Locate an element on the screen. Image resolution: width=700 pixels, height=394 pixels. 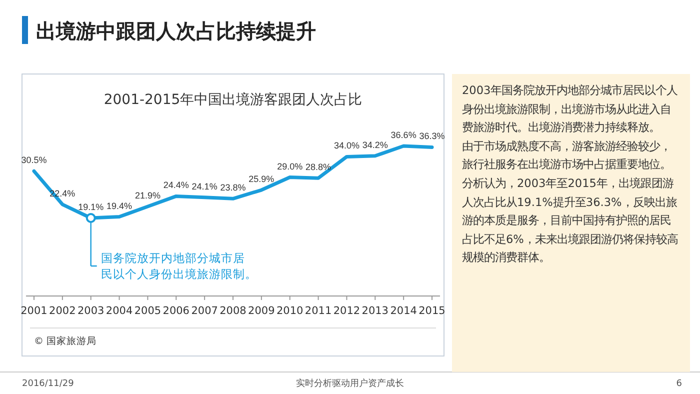
data-label: 19.1% is located at coordinates (91, 207).